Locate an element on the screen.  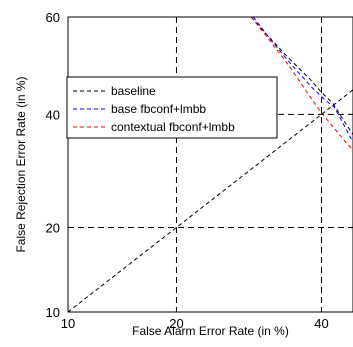
y-tick-label-20: 20 is located at coordinates (53, 227).